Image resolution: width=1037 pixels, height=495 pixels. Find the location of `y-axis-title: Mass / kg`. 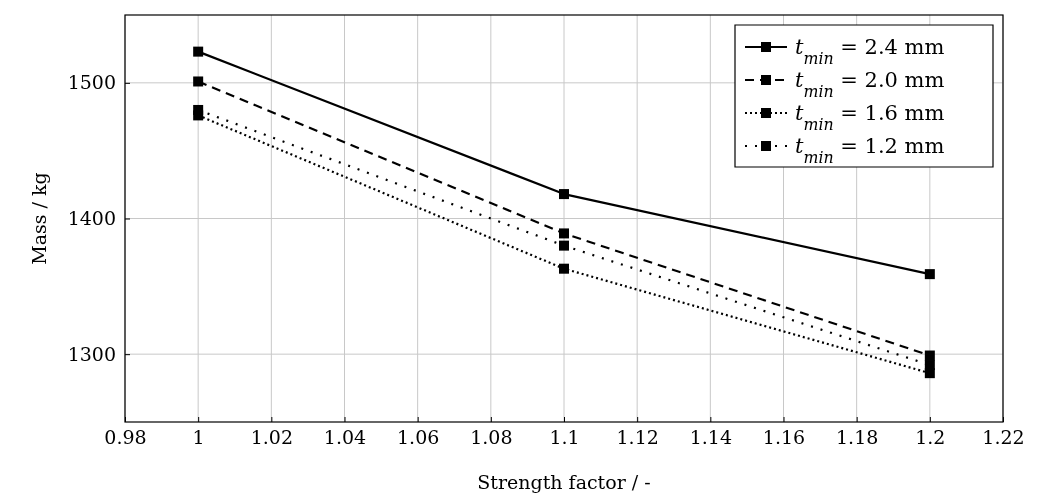

y-axis-title: Mass / kg is located at coordinates (39, 218).